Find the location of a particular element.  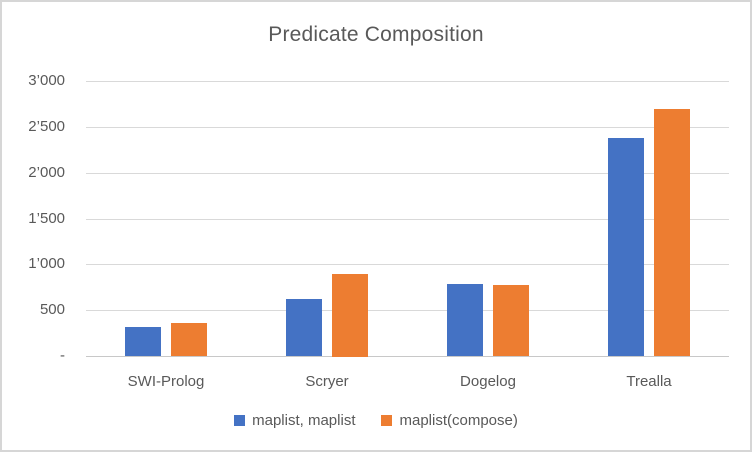

y-axis-tick-label: 1’000 is located at coordinates (46, 263).